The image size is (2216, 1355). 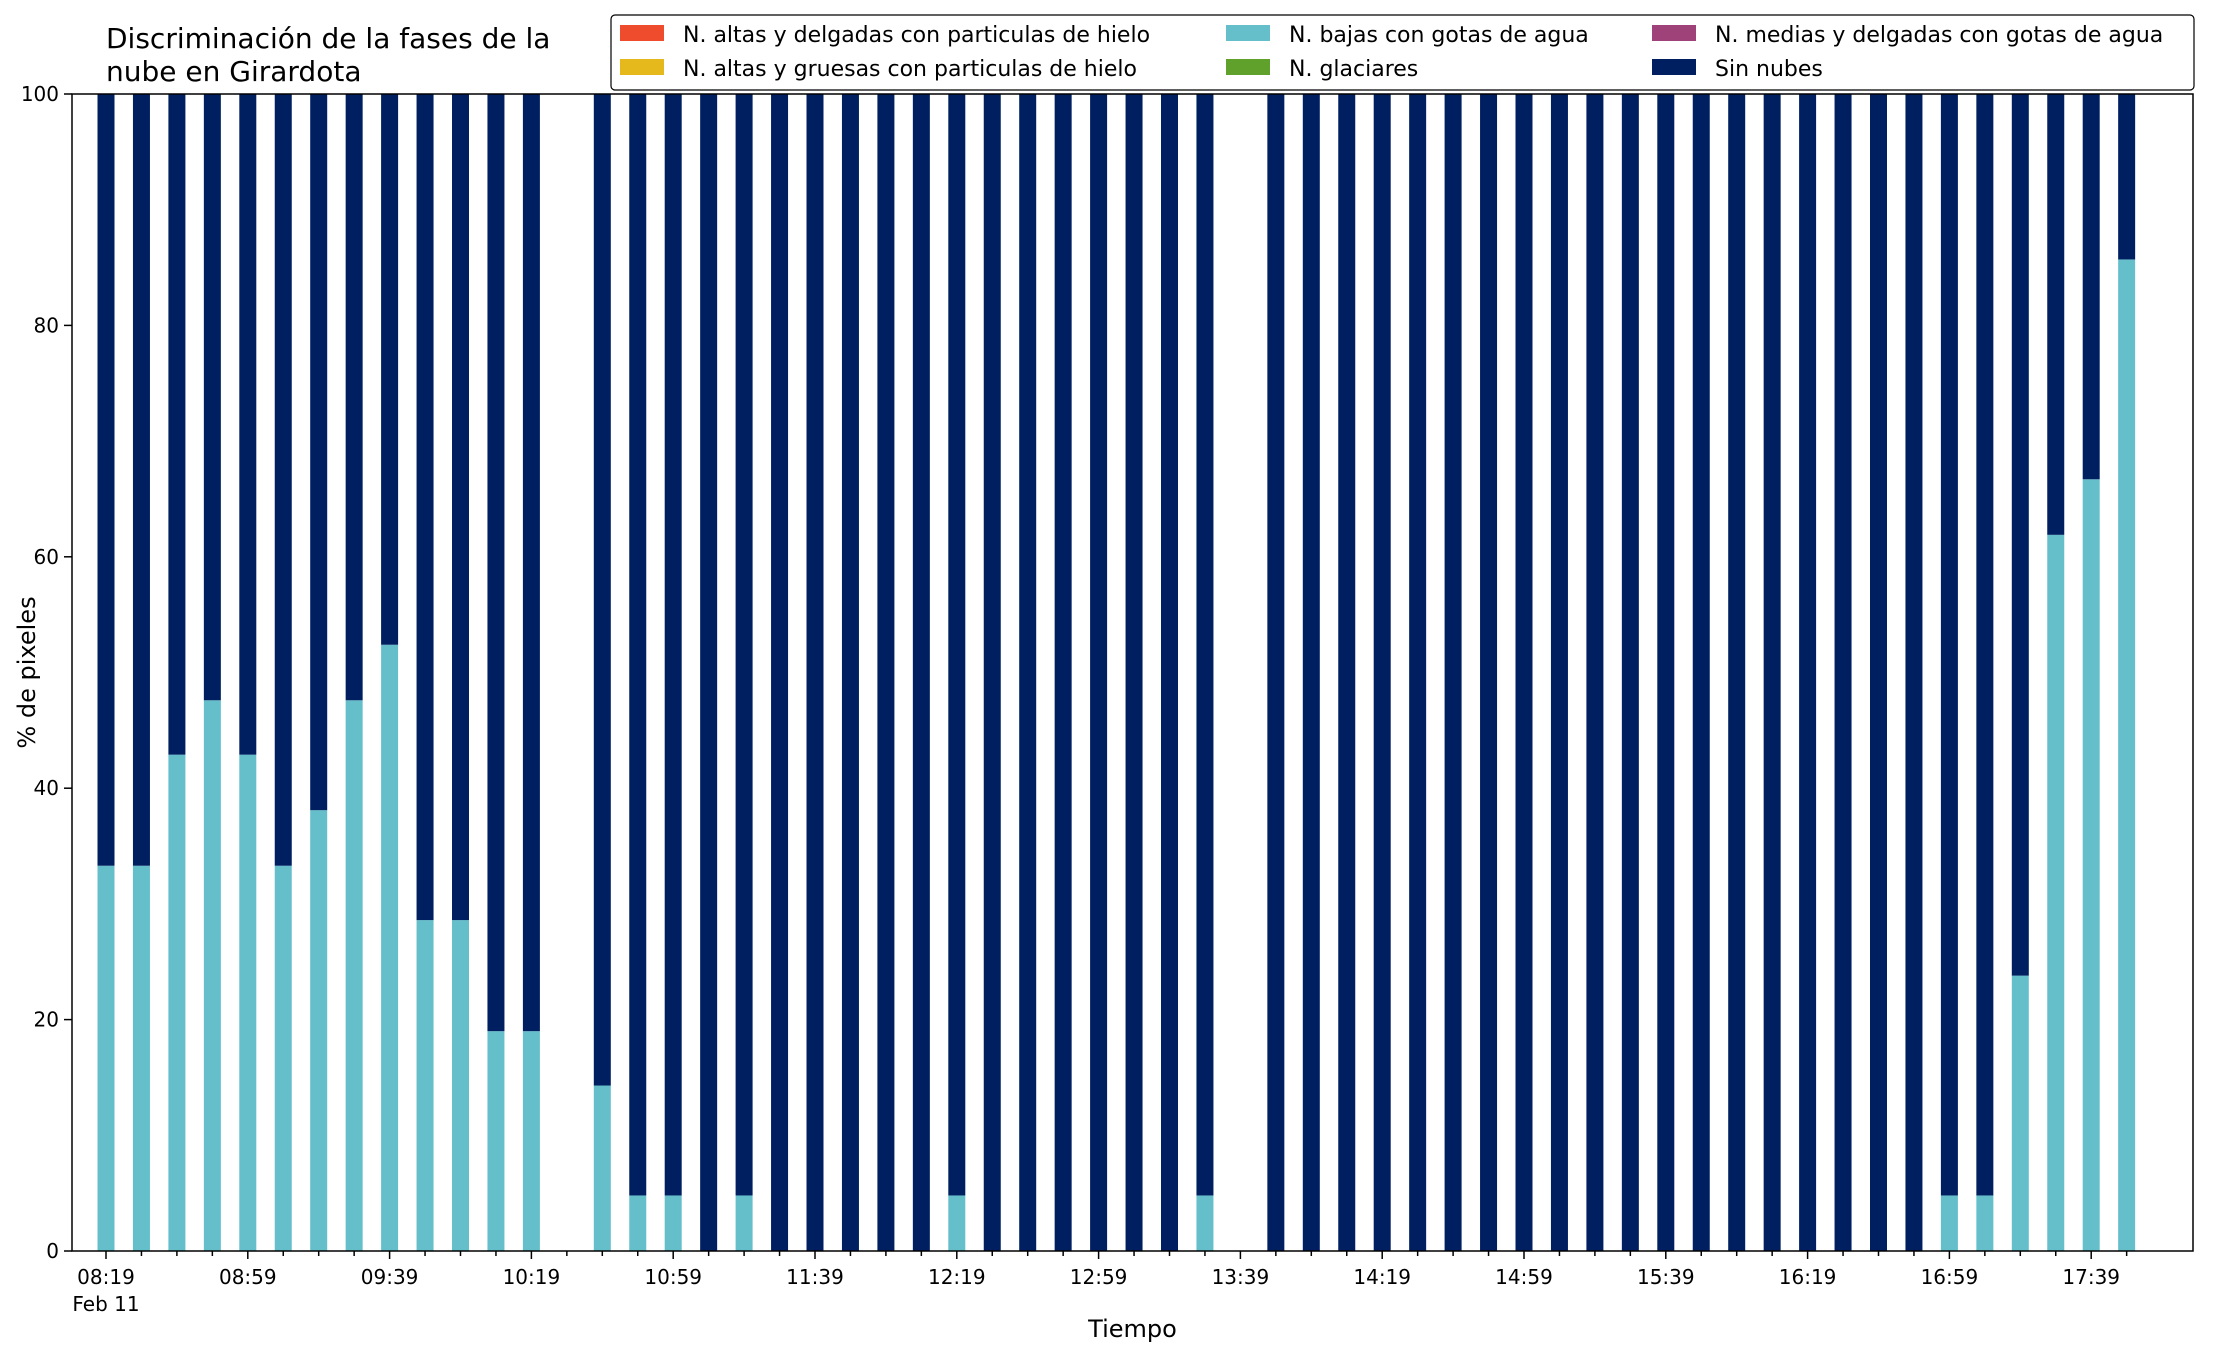 What do you see at coordinates (1666, 1277) in the screenshot?
I see `x-tick-label: 15:39` at bounding box center [1666, 1277].